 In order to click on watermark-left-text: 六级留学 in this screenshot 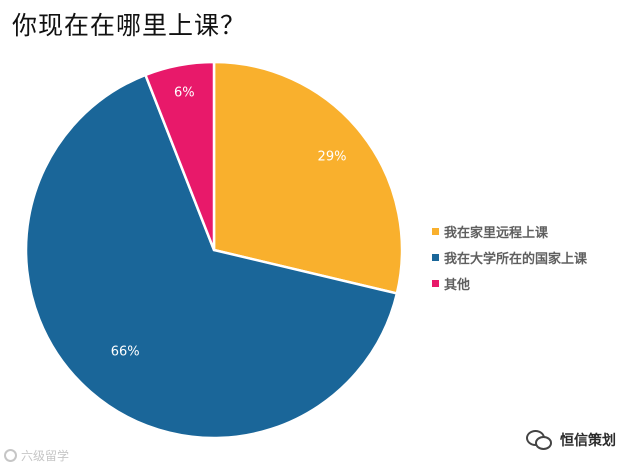, I will do `click(45, 456)`.